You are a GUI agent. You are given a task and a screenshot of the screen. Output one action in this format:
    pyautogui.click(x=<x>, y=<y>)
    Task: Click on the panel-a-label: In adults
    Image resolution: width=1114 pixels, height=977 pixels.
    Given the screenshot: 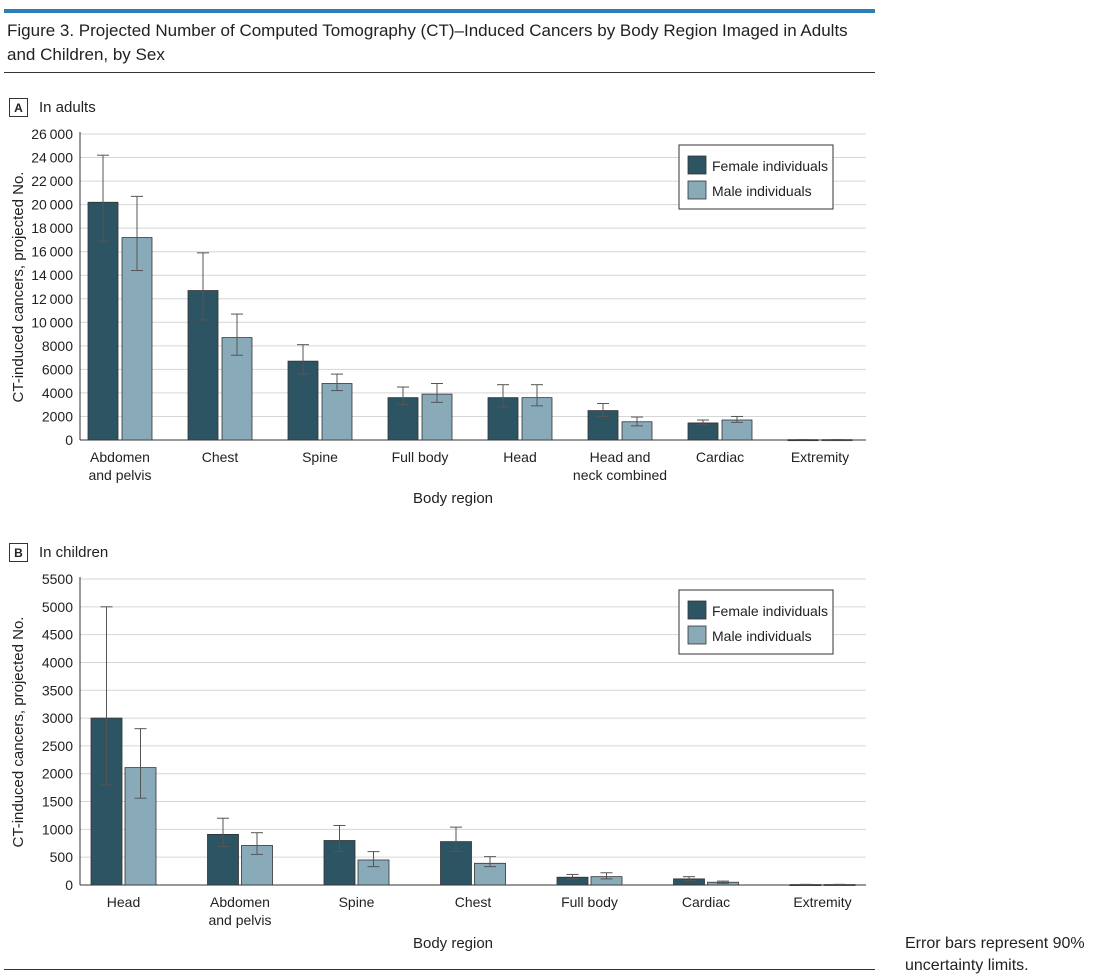 What is the action you would take?
    pyautogui.click(x=67, y=107)
    